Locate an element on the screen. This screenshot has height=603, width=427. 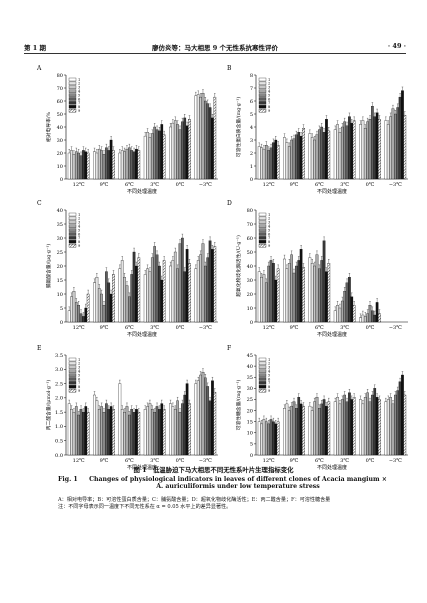
y-tick-label: 50 is located at coordinates (250, 253).